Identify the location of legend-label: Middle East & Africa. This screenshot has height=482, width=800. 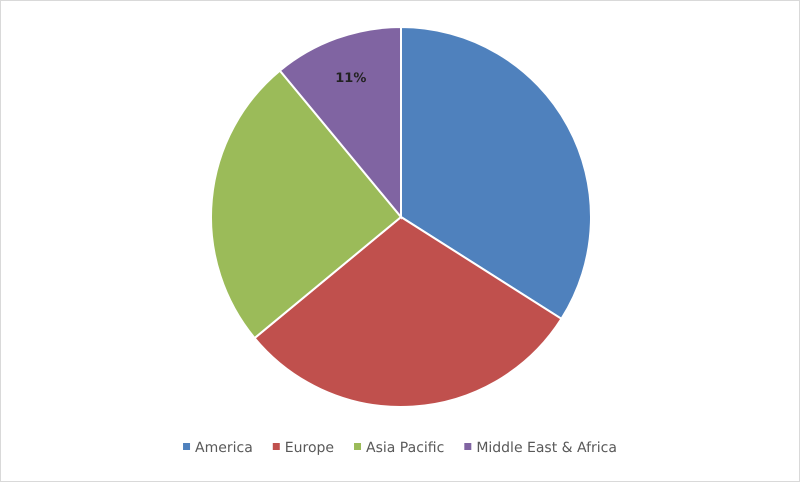
(546, 448).